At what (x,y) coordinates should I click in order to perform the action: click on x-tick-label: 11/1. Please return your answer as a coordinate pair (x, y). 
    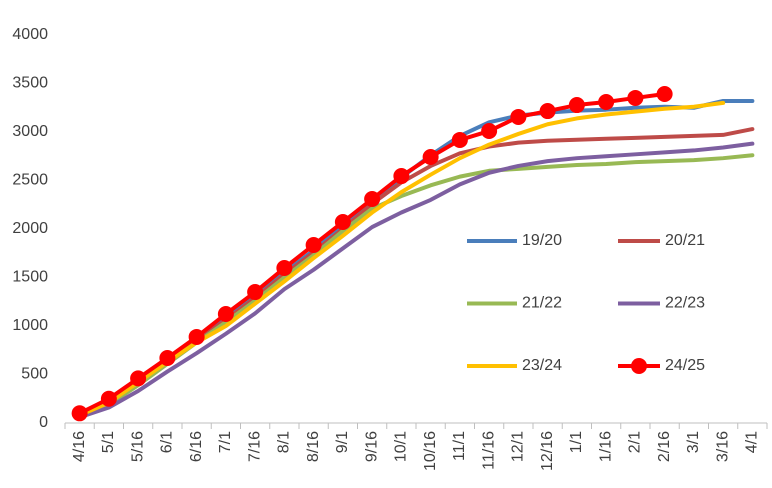
    Looking at the image, I should click on (459, 446).